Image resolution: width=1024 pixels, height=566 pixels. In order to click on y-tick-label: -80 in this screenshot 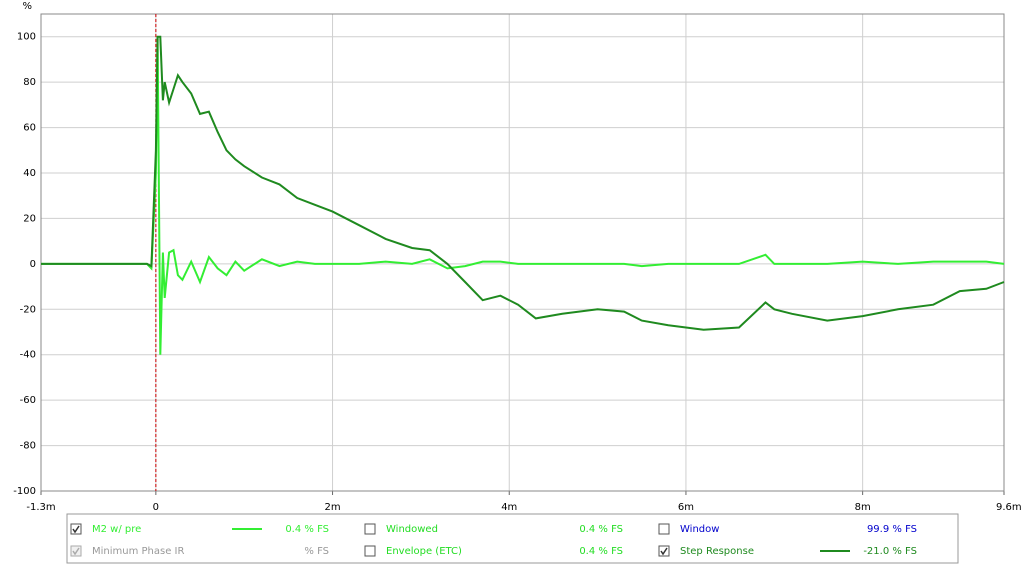, I will do `click(28, 446)`.